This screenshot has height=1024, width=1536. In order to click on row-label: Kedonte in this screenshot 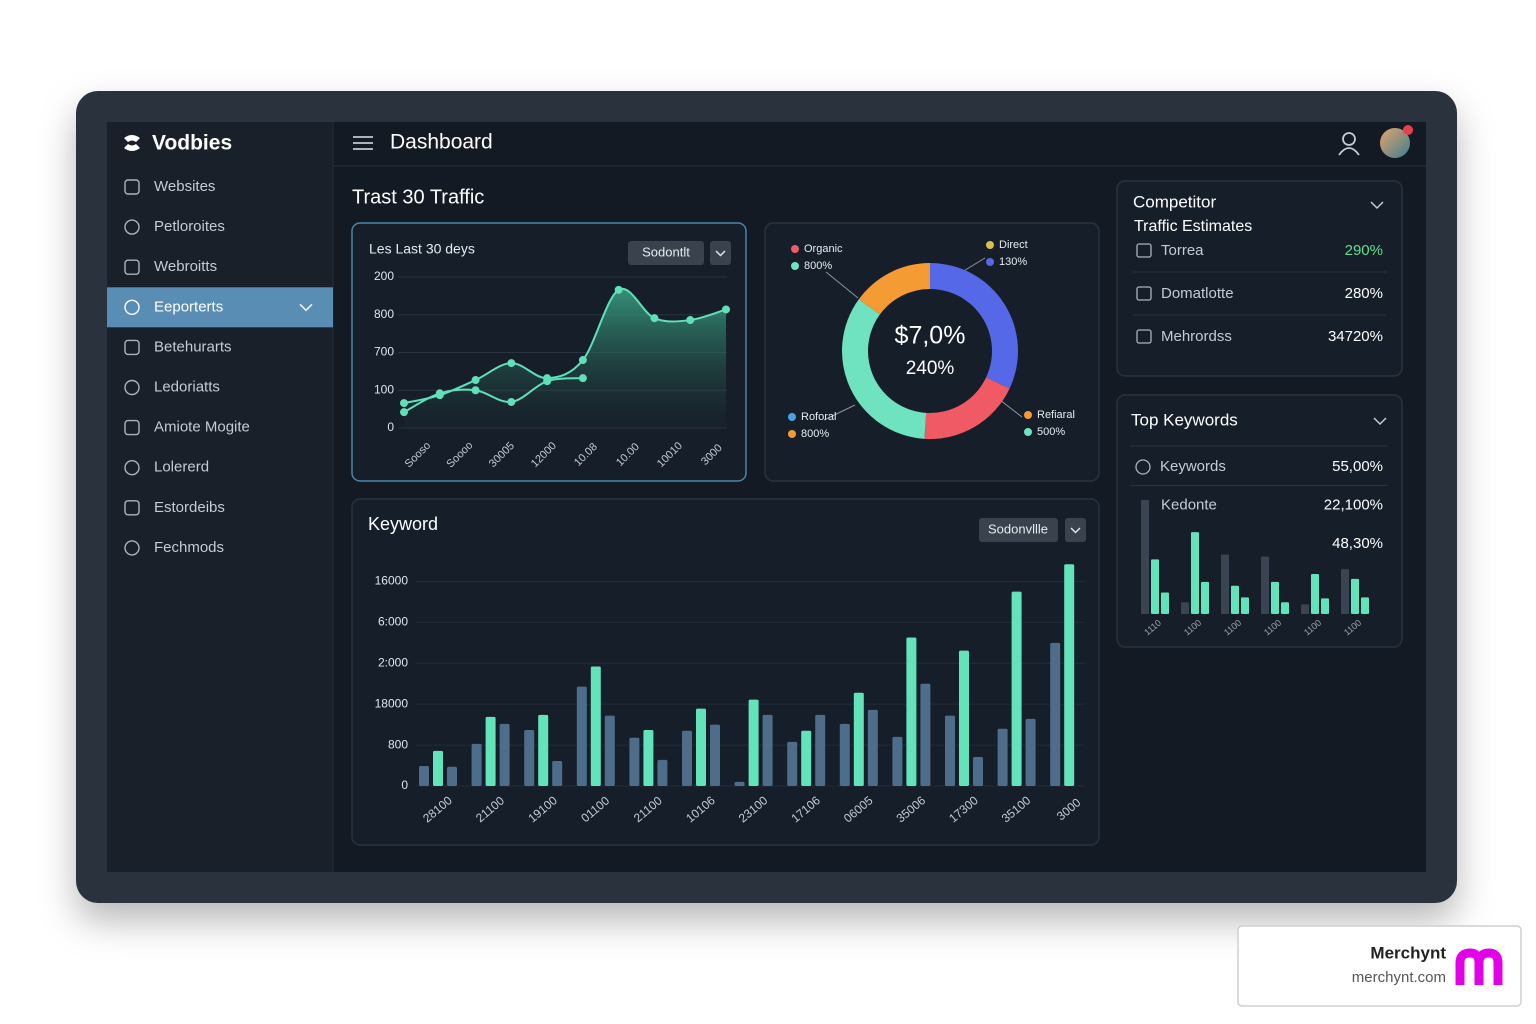, I will do `click(1189, 504)`.